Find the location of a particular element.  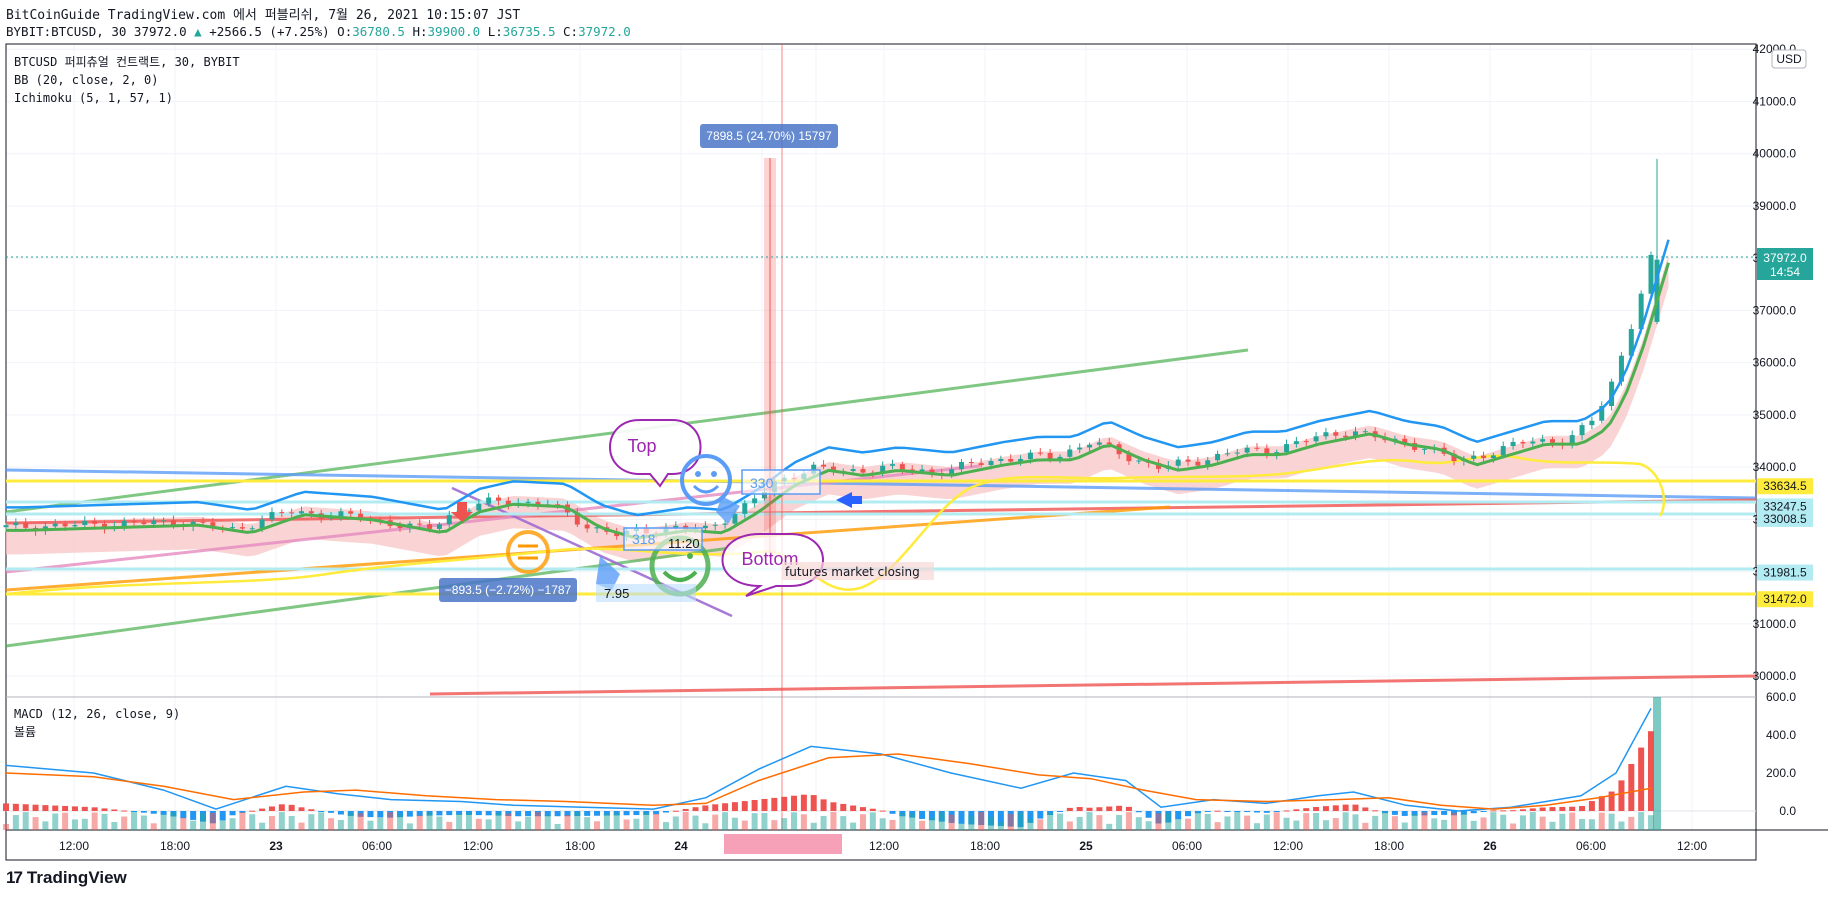

smiley-green-eye is located at coordinates (690, 556).